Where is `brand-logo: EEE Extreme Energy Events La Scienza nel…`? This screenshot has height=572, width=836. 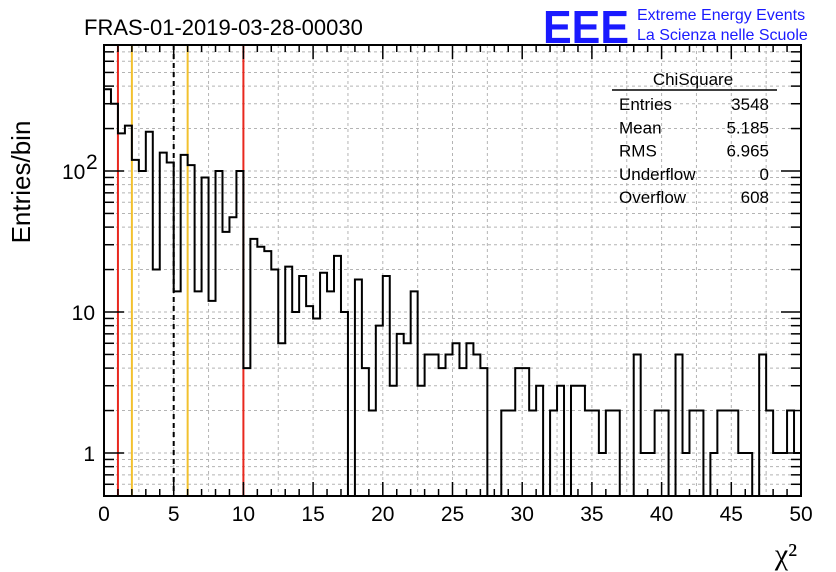 brand-logo: EEE Extreme Energy Events La Scienza nel… is located at coordinates (675, 27).